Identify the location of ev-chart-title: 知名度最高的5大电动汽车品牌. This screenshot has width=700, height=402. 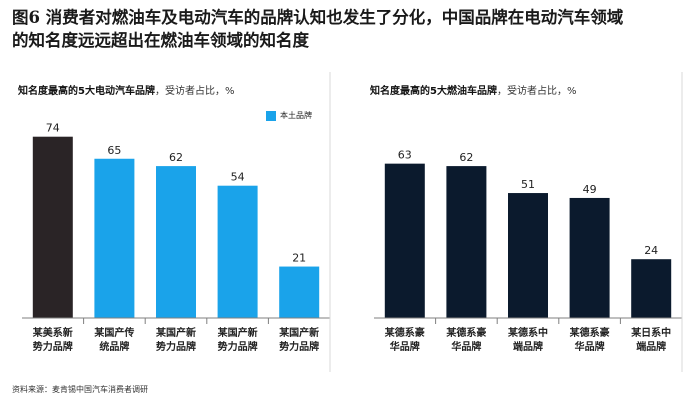
(86, 91).